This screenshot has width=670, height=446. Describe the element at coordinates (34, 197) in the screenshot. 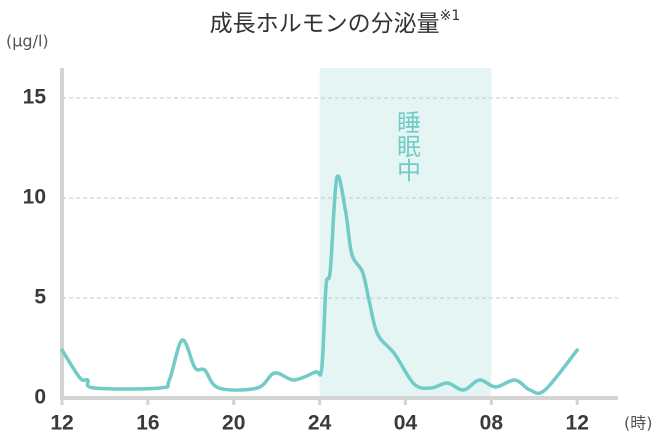

I see `y-tick-label: 10` at that location.